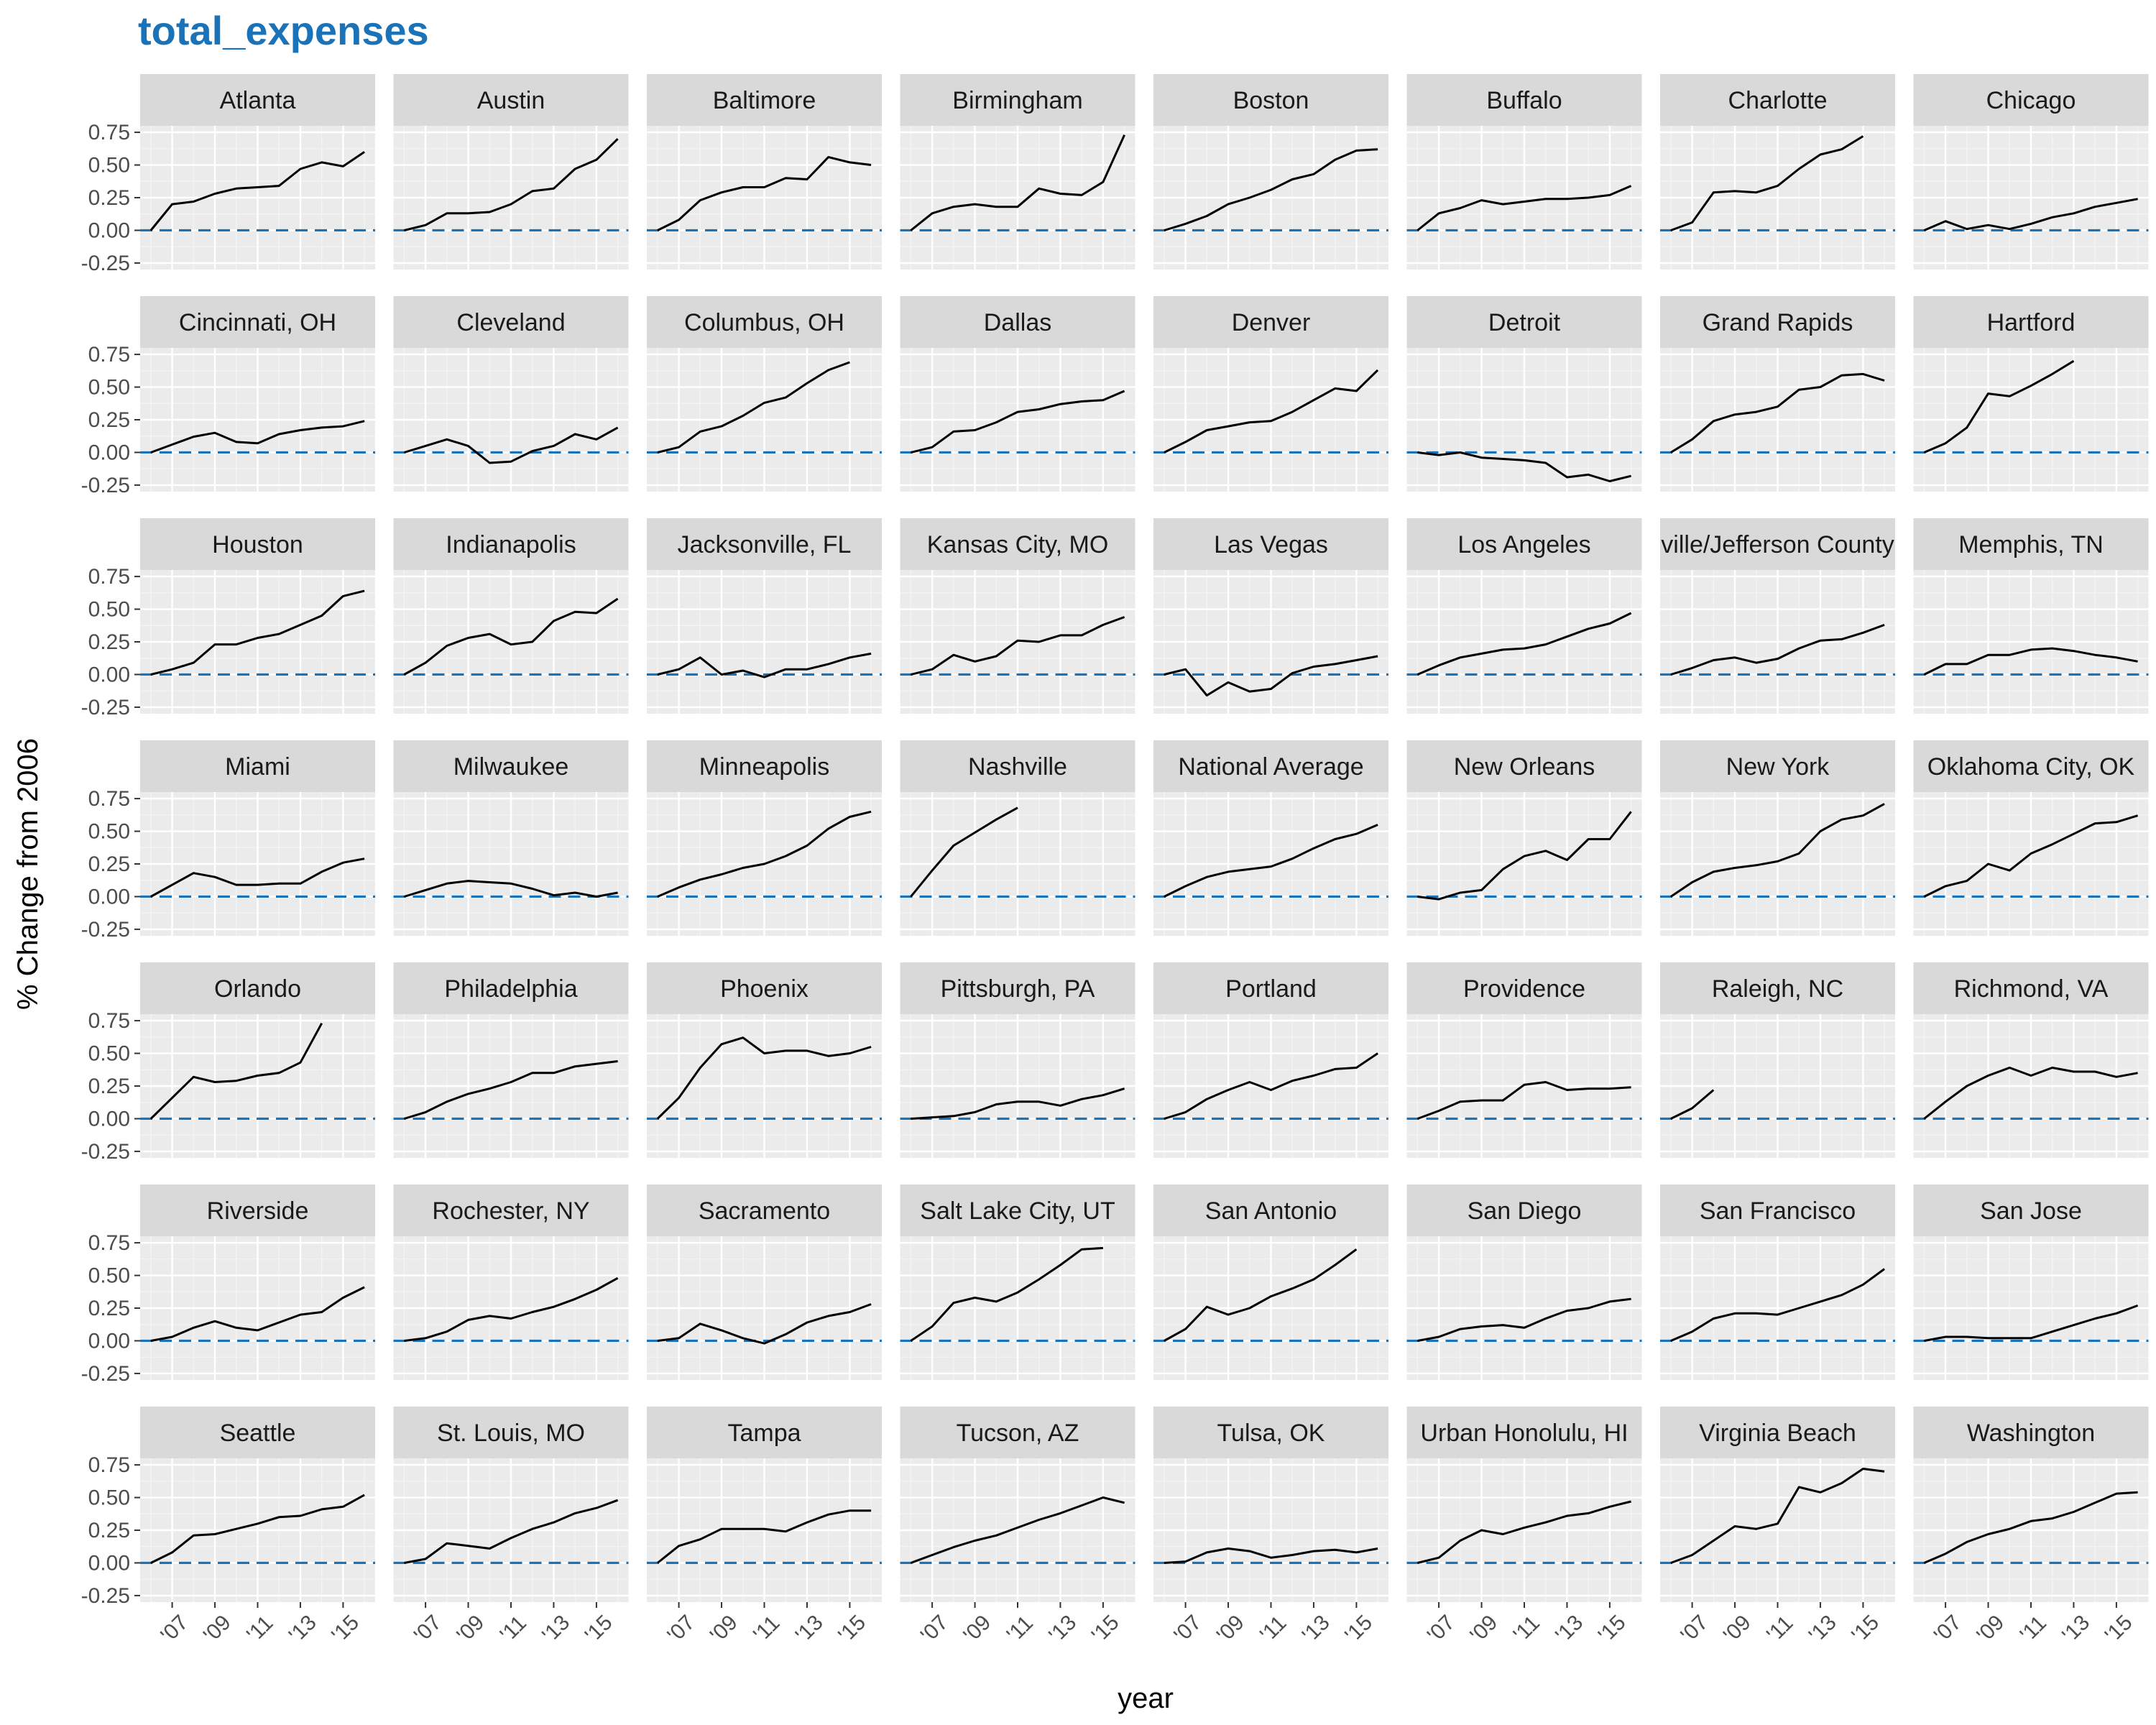 The width and height of the screenshot is (2156, 1725). Describe the element at coordinates (764, 989) in the screenshot. I see `strip-label: Phoenix` at that location.